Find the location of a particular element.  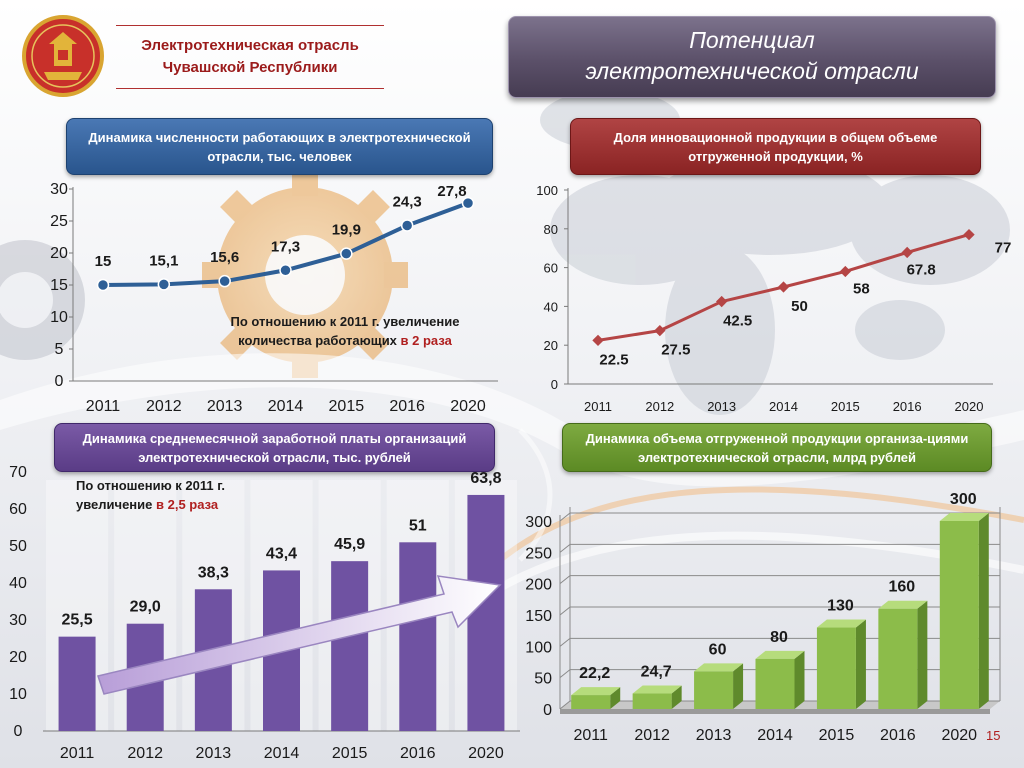

chart0-y-tick-label: 15 is located at coordinates (59, 285).